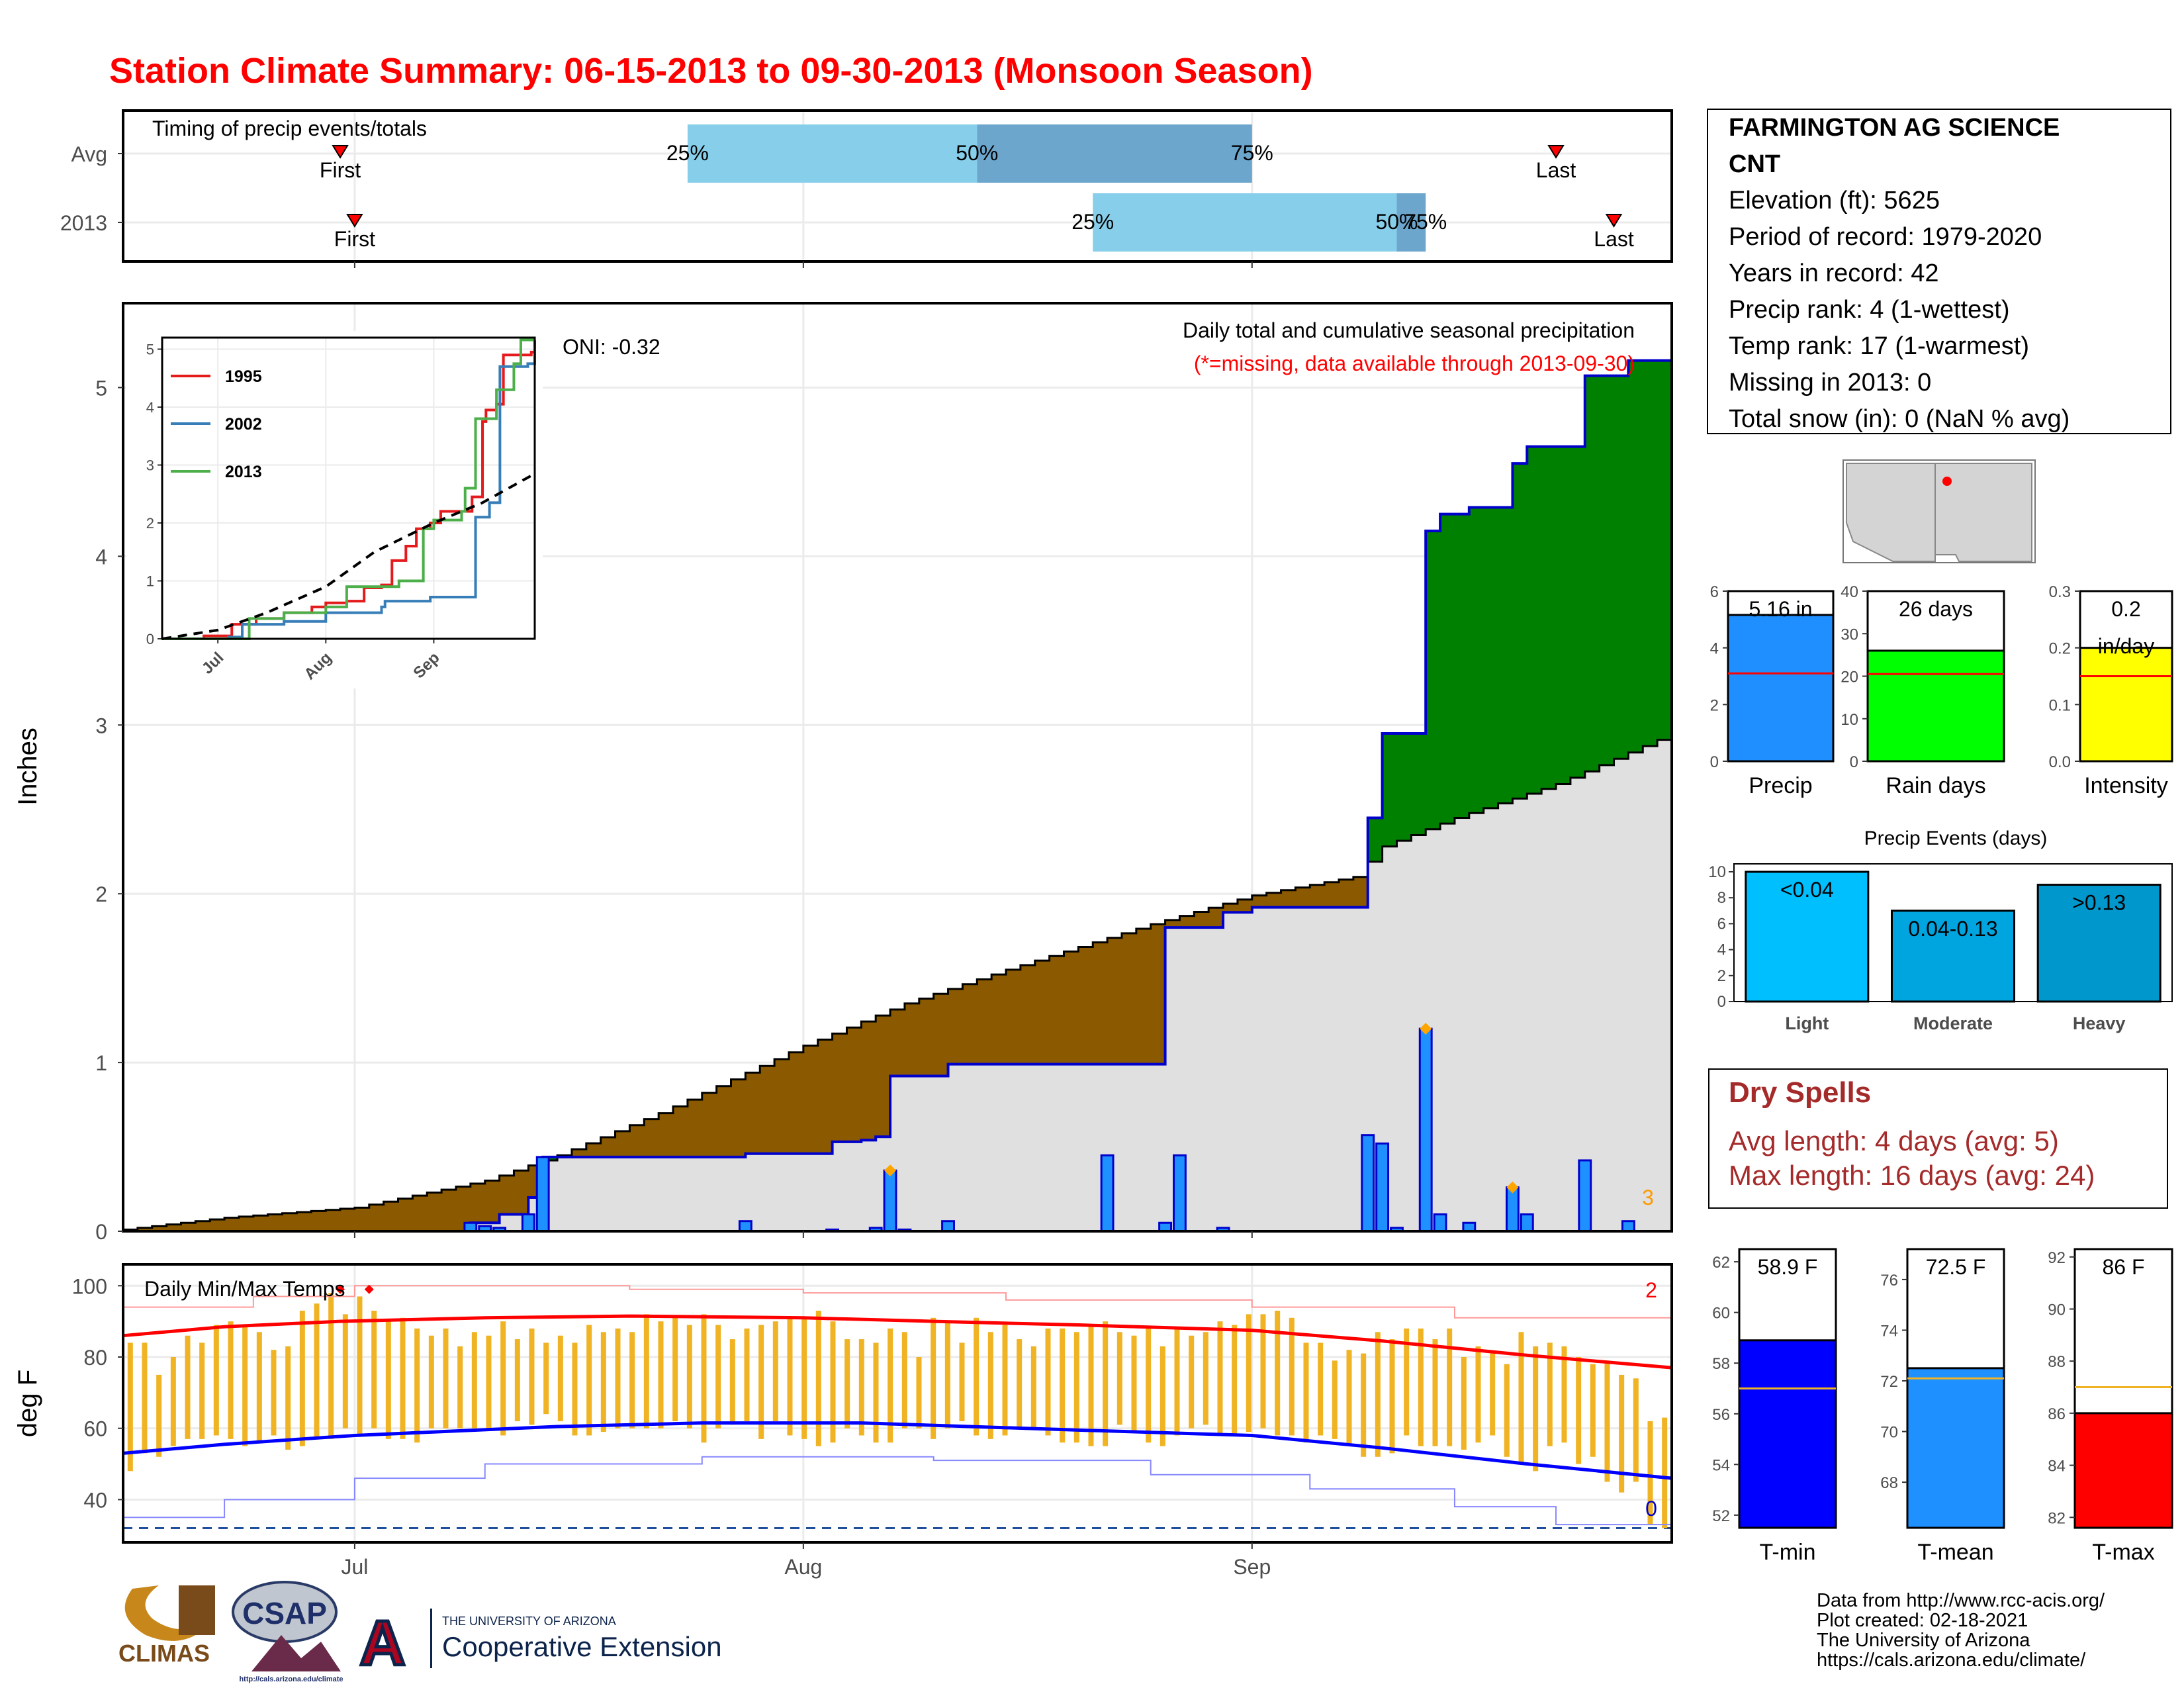 The image size is (2184, 1688). What do you see at coordinates (1955, 1448) in the screenshot?
I see `temp-bar-t-mean-bar` at bounding box center [1955, 1448].